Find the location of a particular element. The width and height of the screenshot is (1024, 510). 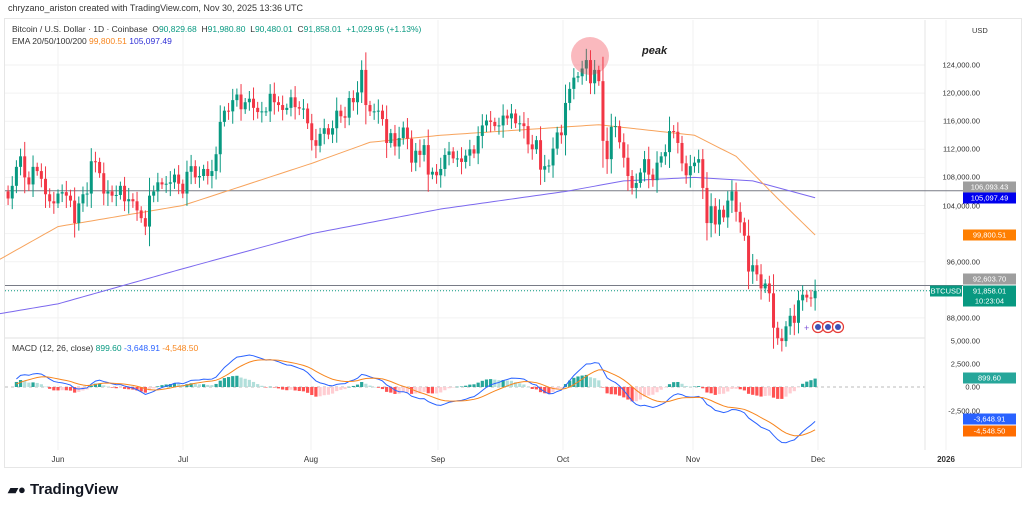

plus-icon: + is located at coordinates (806, 328).